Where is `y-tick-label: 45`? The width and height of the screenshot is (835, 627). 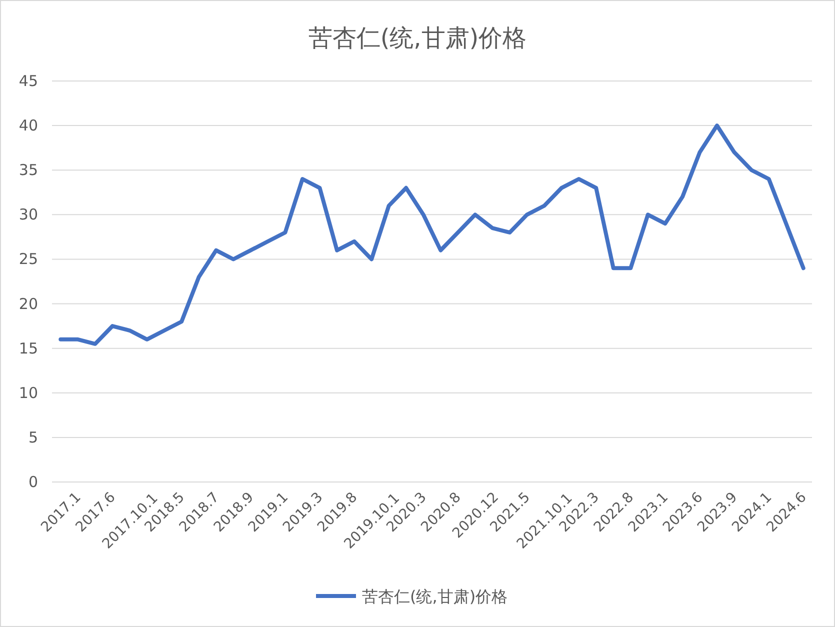
y-tick-label: 45 is located at coordinates (28, 81).